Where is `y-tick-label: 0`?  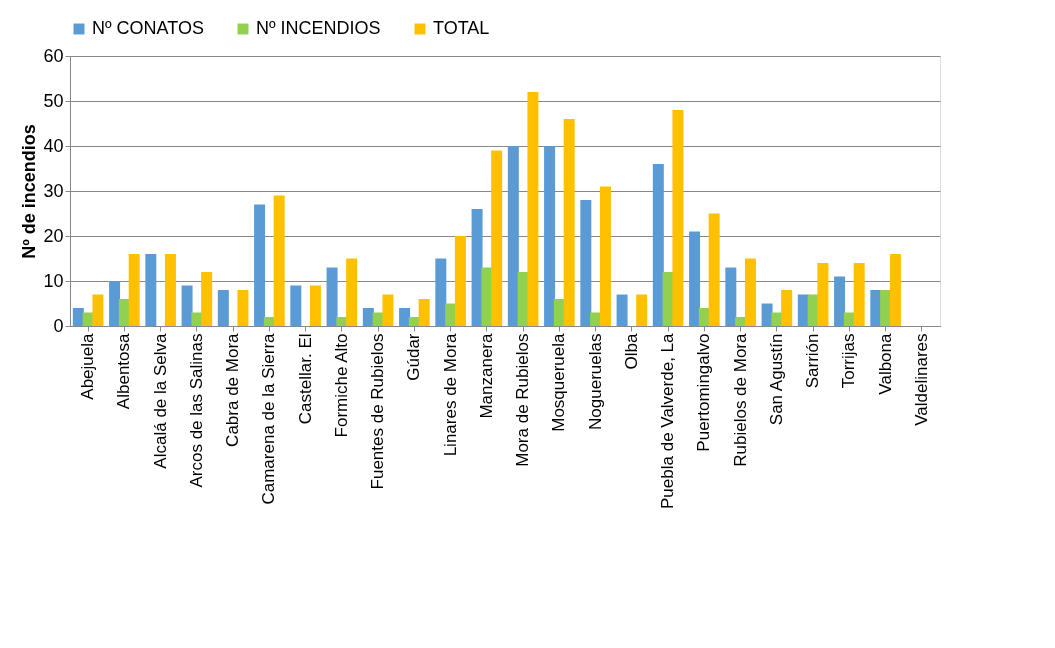
y-tick-label: 0 is located at coordinates (58, 325).